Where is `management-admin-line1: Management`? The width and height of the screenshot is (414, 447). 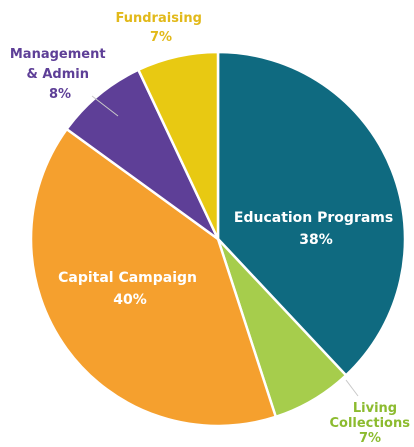
management-admin-line1: Management is located at coordinates (58, 54).